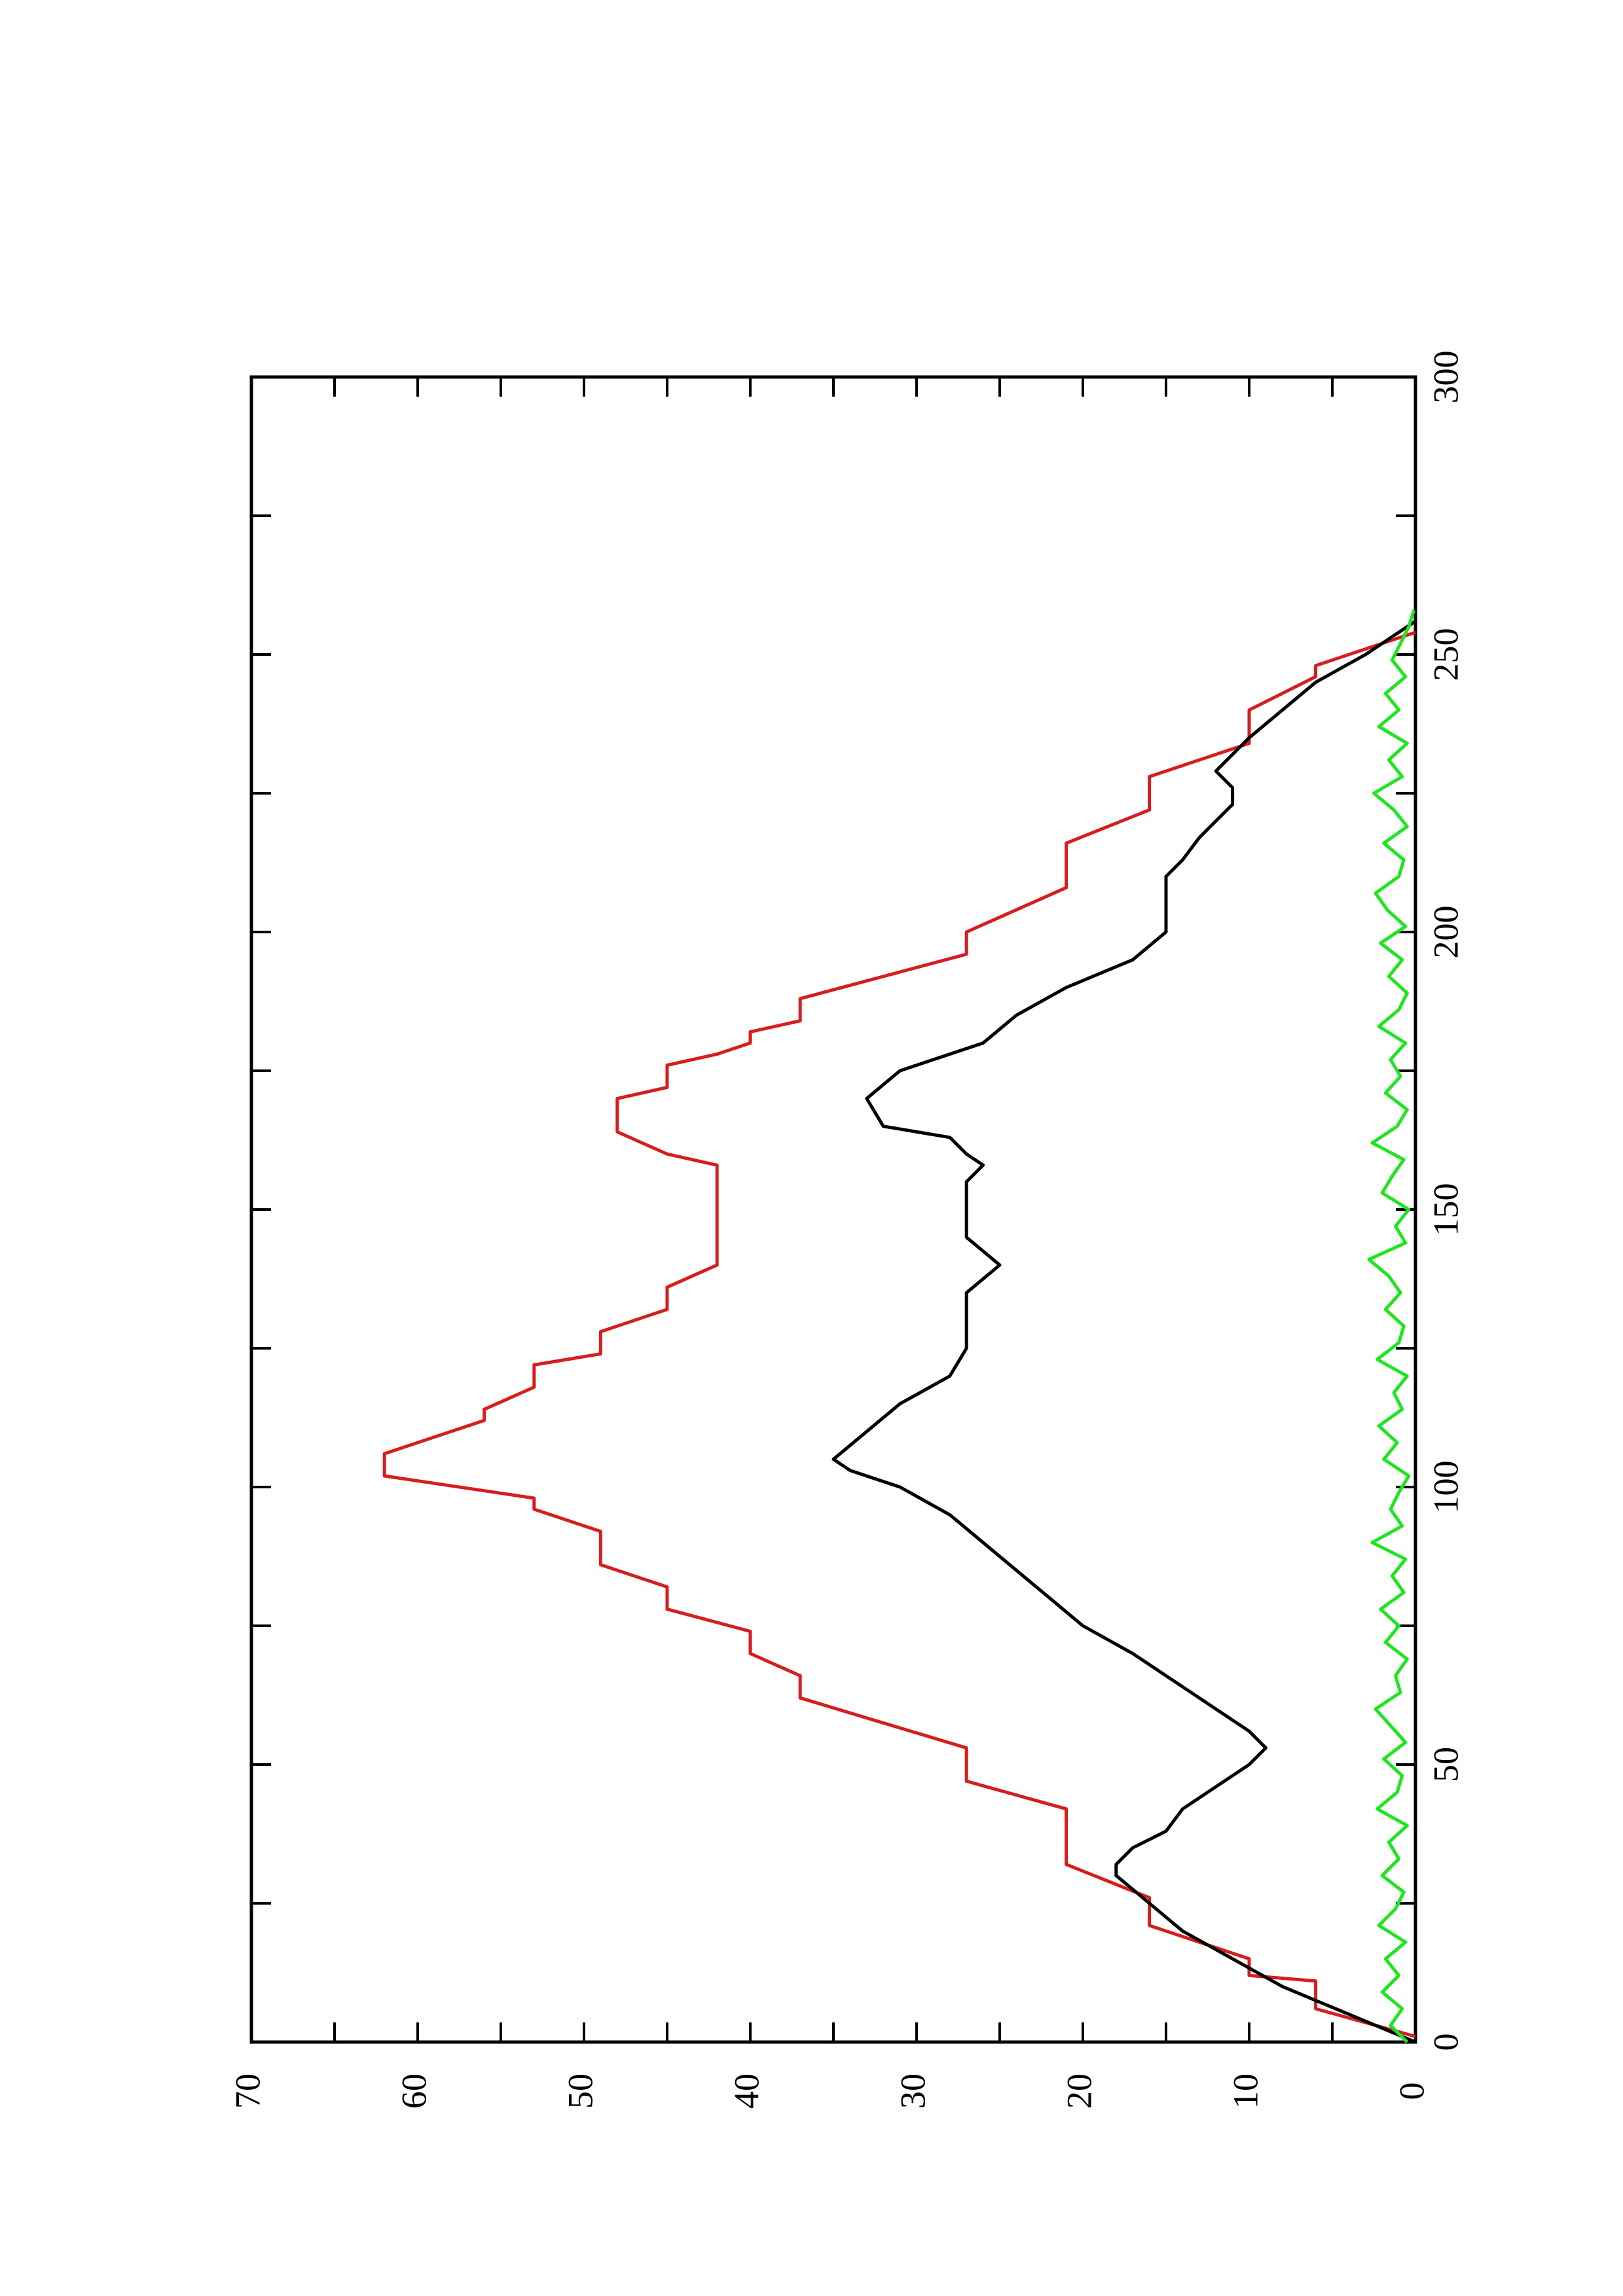 This screenshot has width=1623, height=2296. Describe the element at coordinates (1445, 2042) in the screenshot. I see `x-tick-label: 0` at that location.